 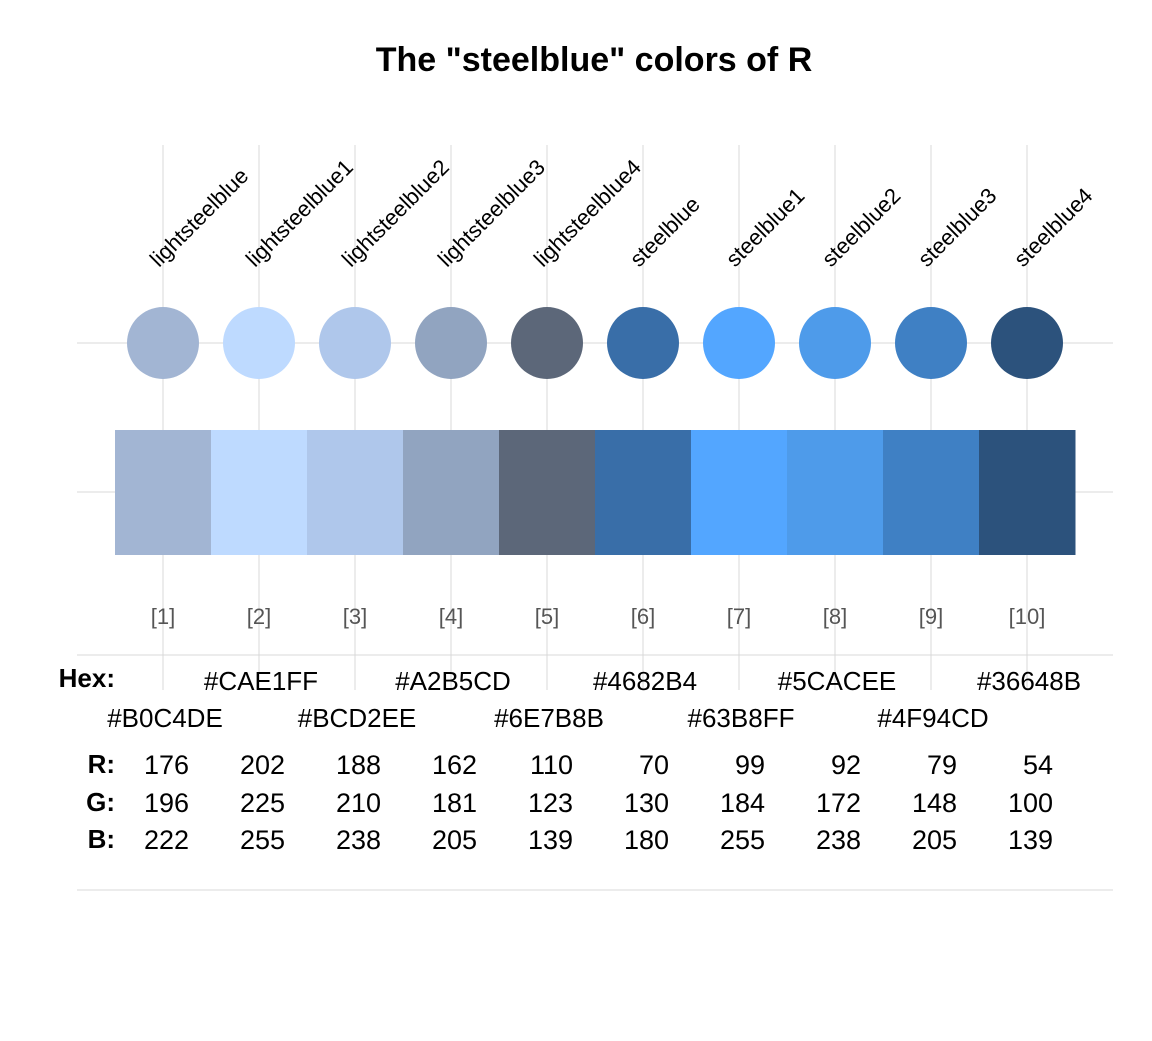 I want to click on hex-value: #BCD2EE, so click(x=357, y=718).